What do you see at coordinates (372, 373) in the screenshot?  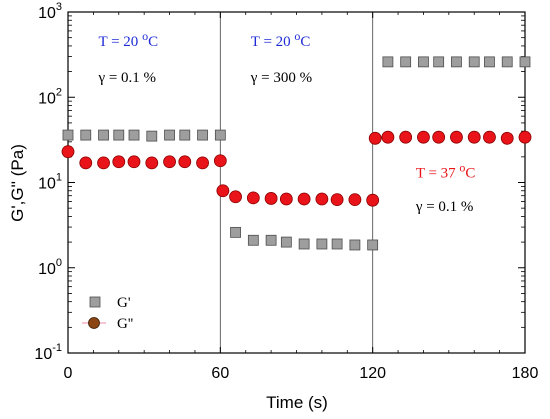 I see `x-tick-label-2: 120` at bounding box center [372, 373].